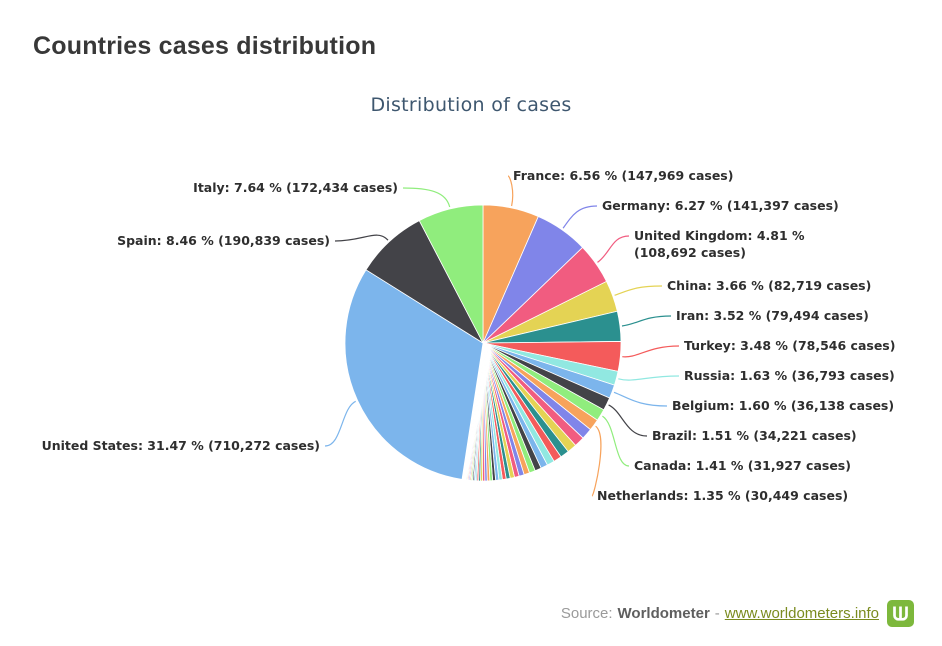 This screenshot has width=942, height=646. I want to click on label-connector-canada, so click(616, 441).